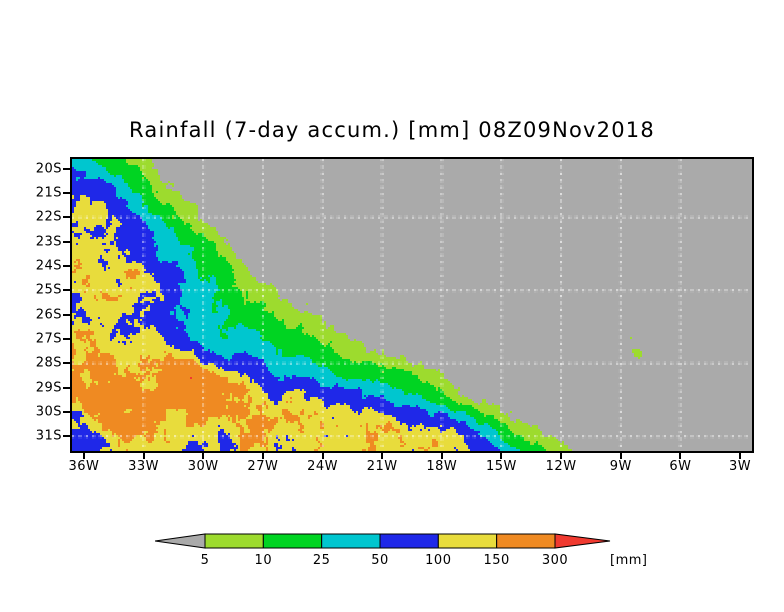 The image size is (784, 612). What do you see at coordinates (680, 466) in the screenshot?
I see `x-tick-label: 6W` at bounding box center [680, 466].